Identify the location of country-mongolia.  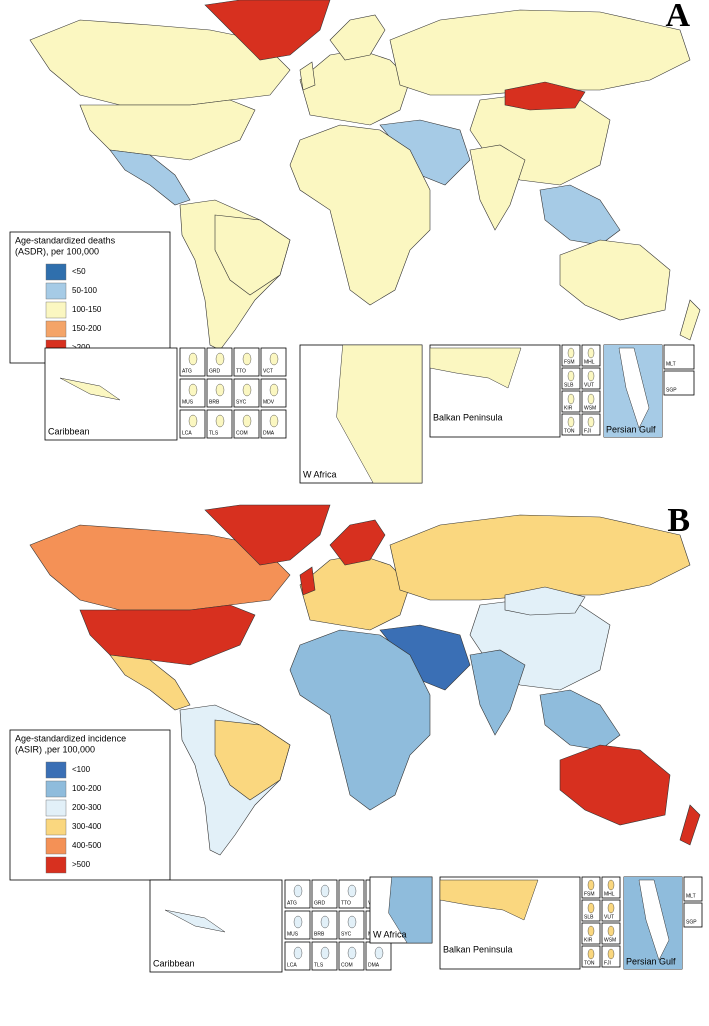
(545, 96).